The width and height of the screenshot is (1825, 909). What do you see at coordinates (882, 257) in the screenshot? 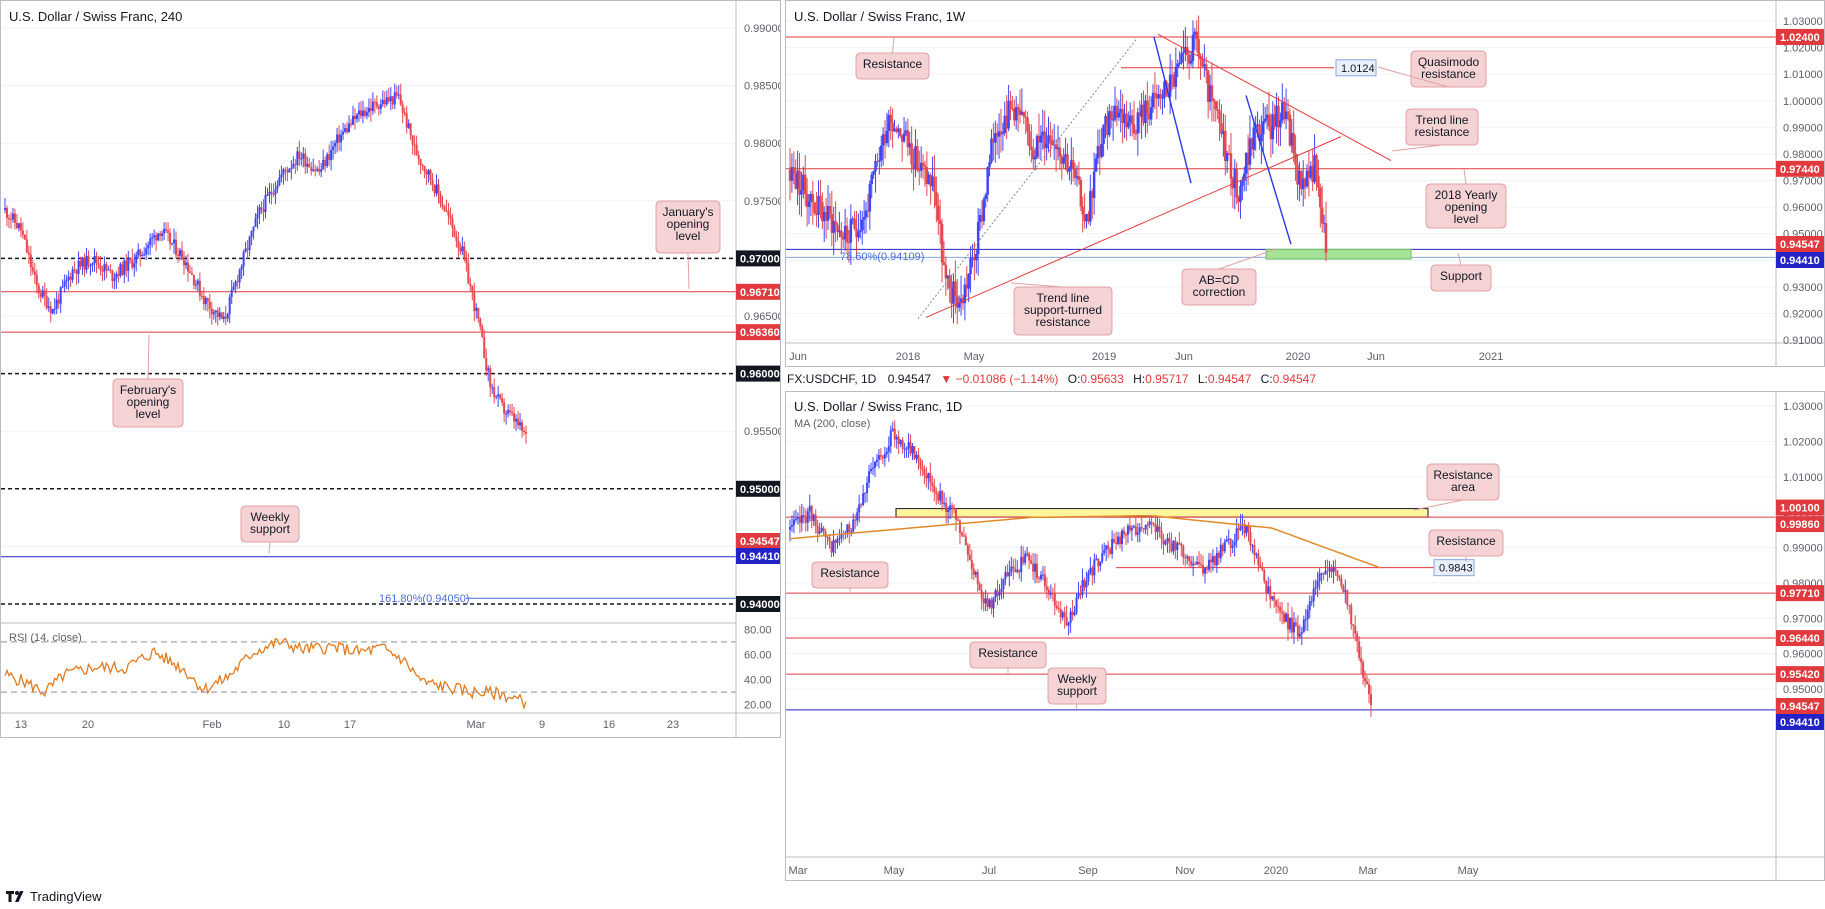
I see `w1-fib-label: 78.60%(0.94109)` at bounding box center [882, 257].